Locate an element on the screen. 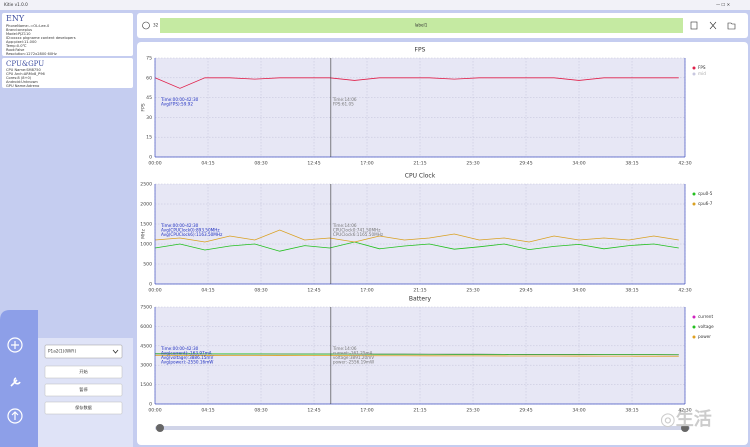 Image resolution: width=750 pixels, height=447 pixels. window-controls: — ☐ ✕ is located at coordinates (723, 4).